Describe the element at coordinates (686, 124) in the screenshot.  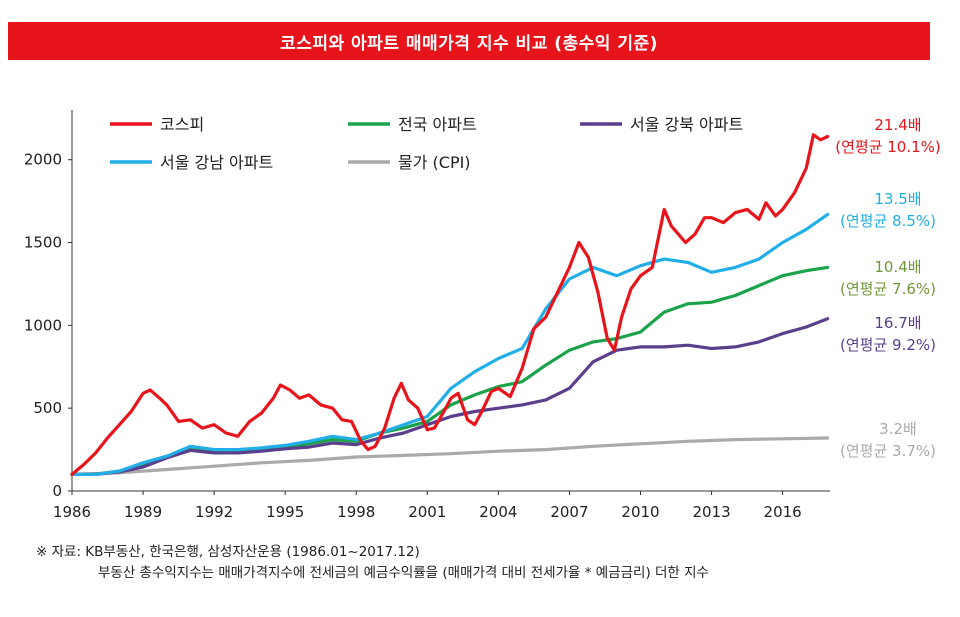
I see `legend-label: 서울 강북 아파트` at that location.